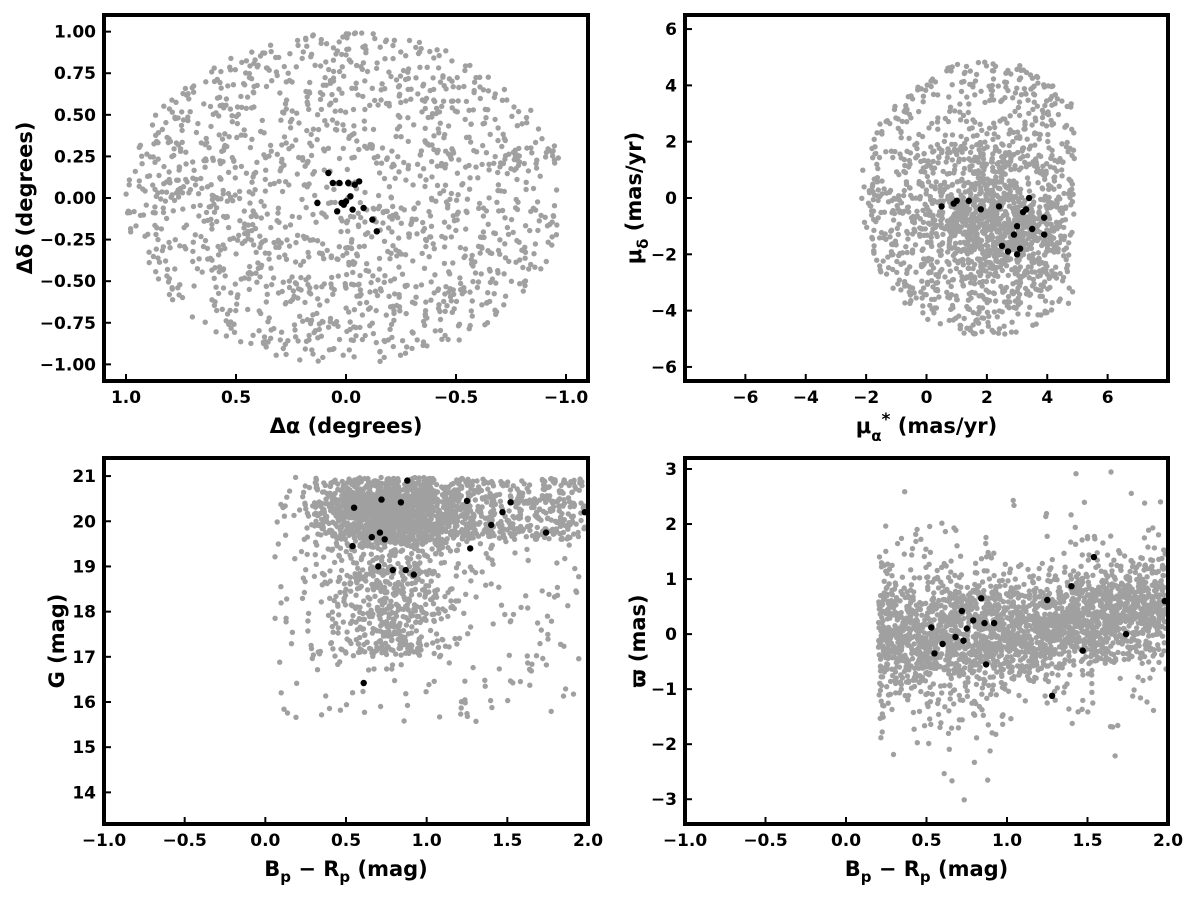  I want to click on y-tick-label: −4, so click(664, 312).